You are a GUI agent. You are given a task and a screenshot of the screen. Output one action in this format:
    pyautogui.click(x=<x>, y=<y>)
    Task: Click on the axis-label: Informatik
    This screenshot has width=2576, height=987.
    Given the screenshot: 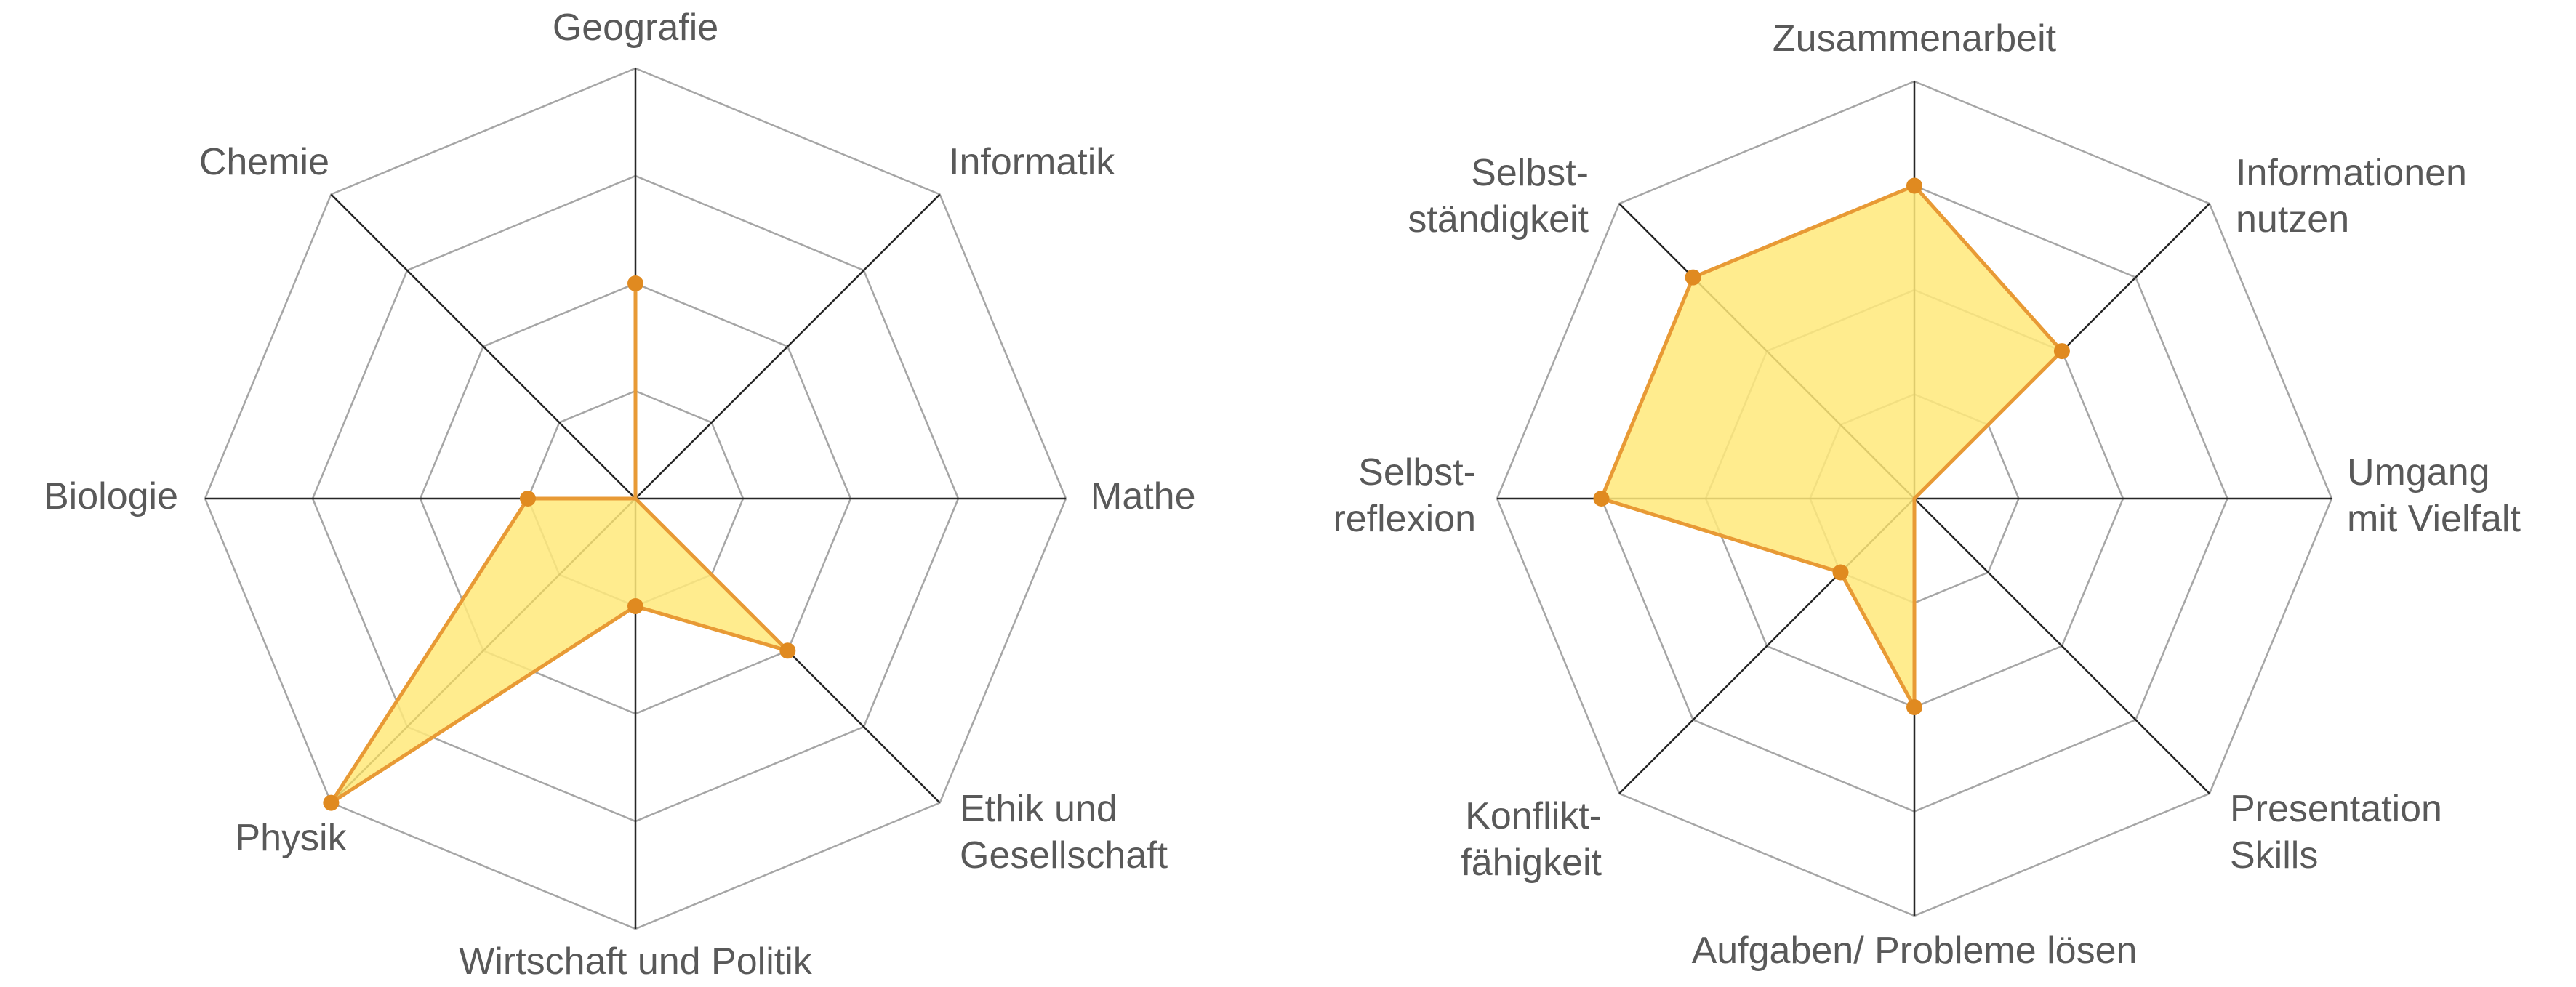 What is the action you would take?
    pyautogui.click(x=1032, y=162)
    